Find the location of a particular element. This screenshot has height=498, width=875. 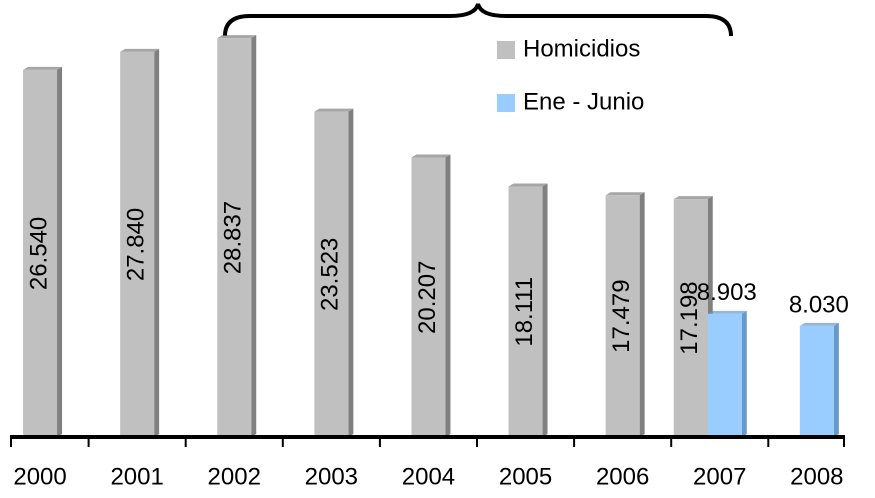

value-label: 18.111 is located at coordinates (524, 312).